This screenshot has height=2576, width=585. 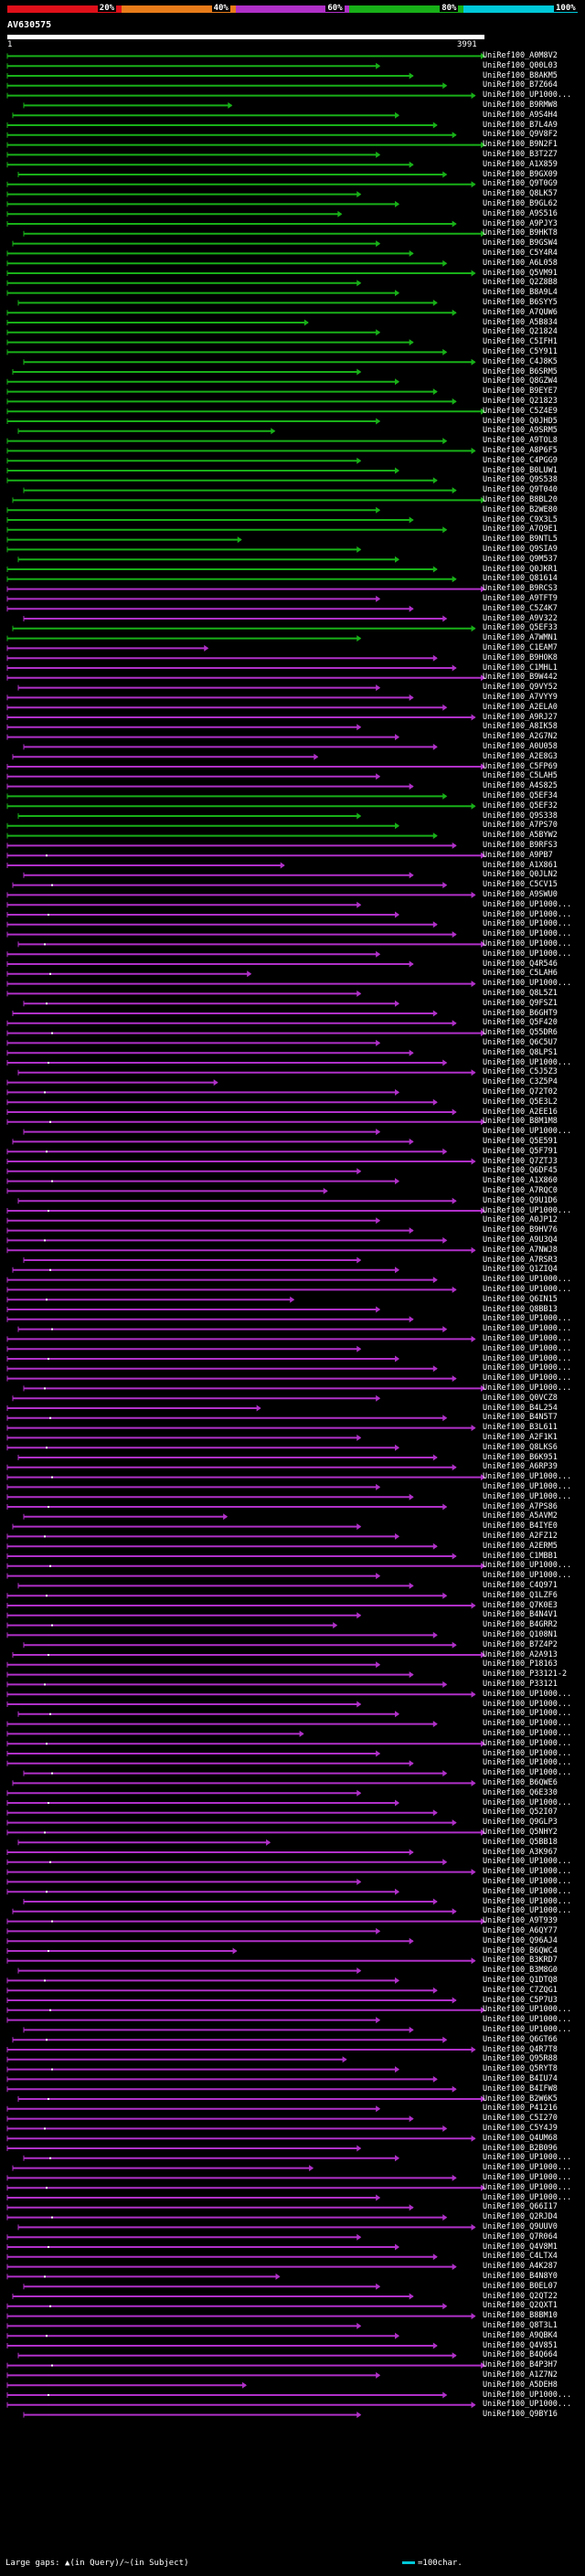 What do you see at coordinates (520, 1921) in the screenshot?
I see `hit-label: UniRef100_A9T939` at bounding box center [520, 1921].